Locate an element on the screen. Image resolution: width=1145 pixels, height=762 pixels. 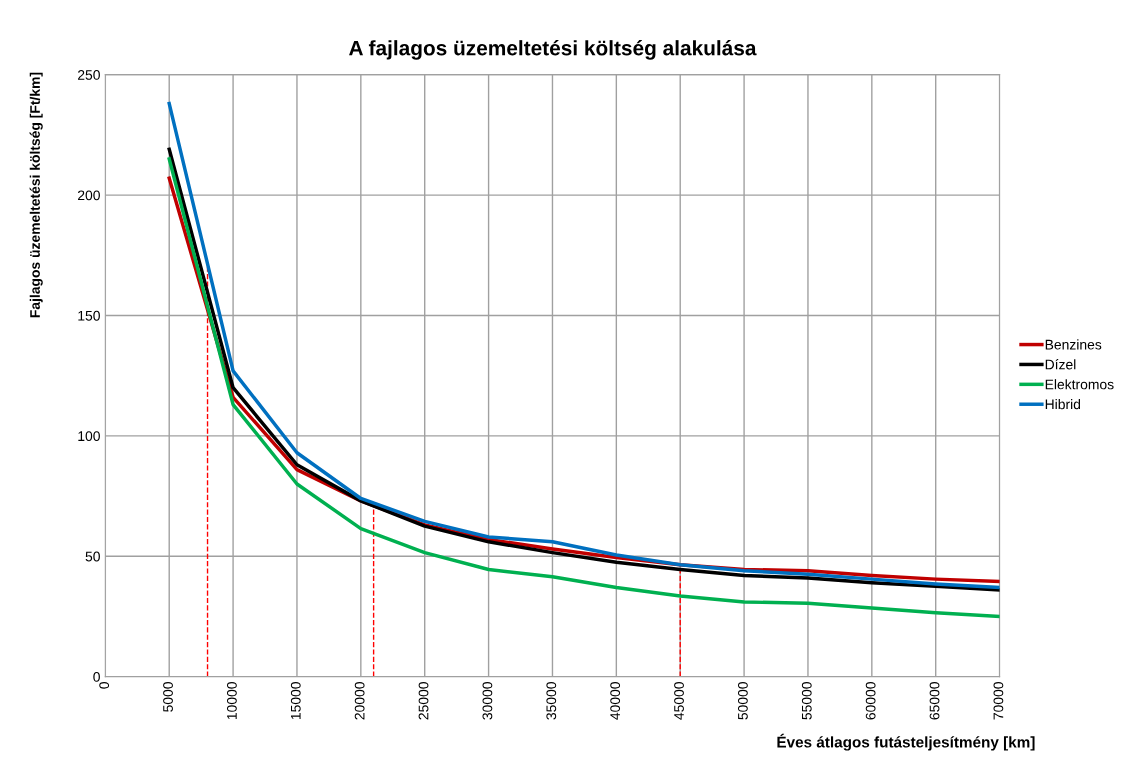
legend-label: Dízel is located at coordinates (1060, 364).